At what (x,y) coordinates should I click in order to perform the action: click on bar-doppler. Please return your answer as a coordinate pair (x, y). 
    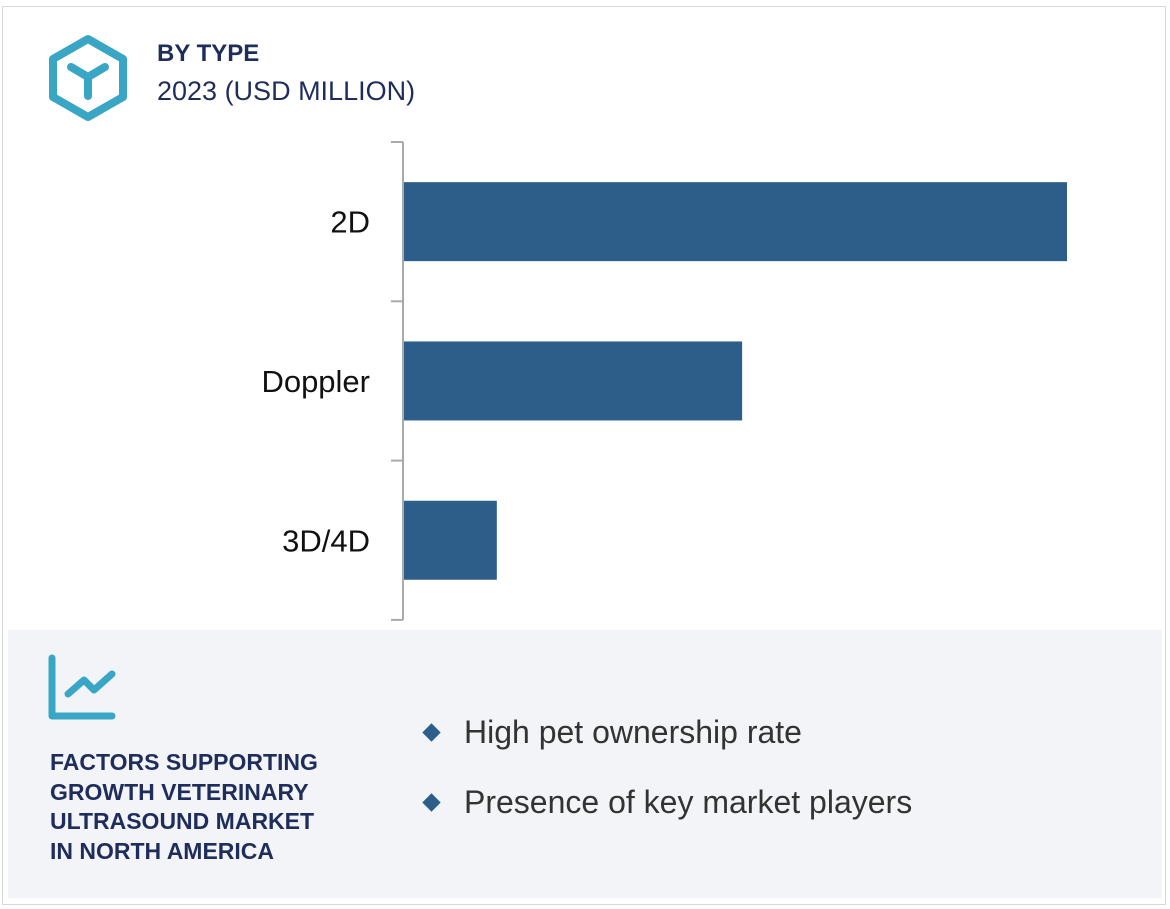
    Looking at the image, I should click on (573, 381).